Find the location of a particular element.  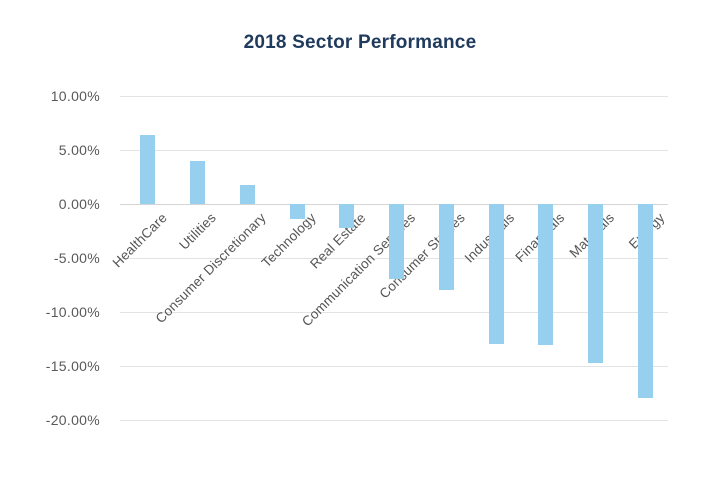

bar-consumer-discretionary is located at coordinates (247, 194).